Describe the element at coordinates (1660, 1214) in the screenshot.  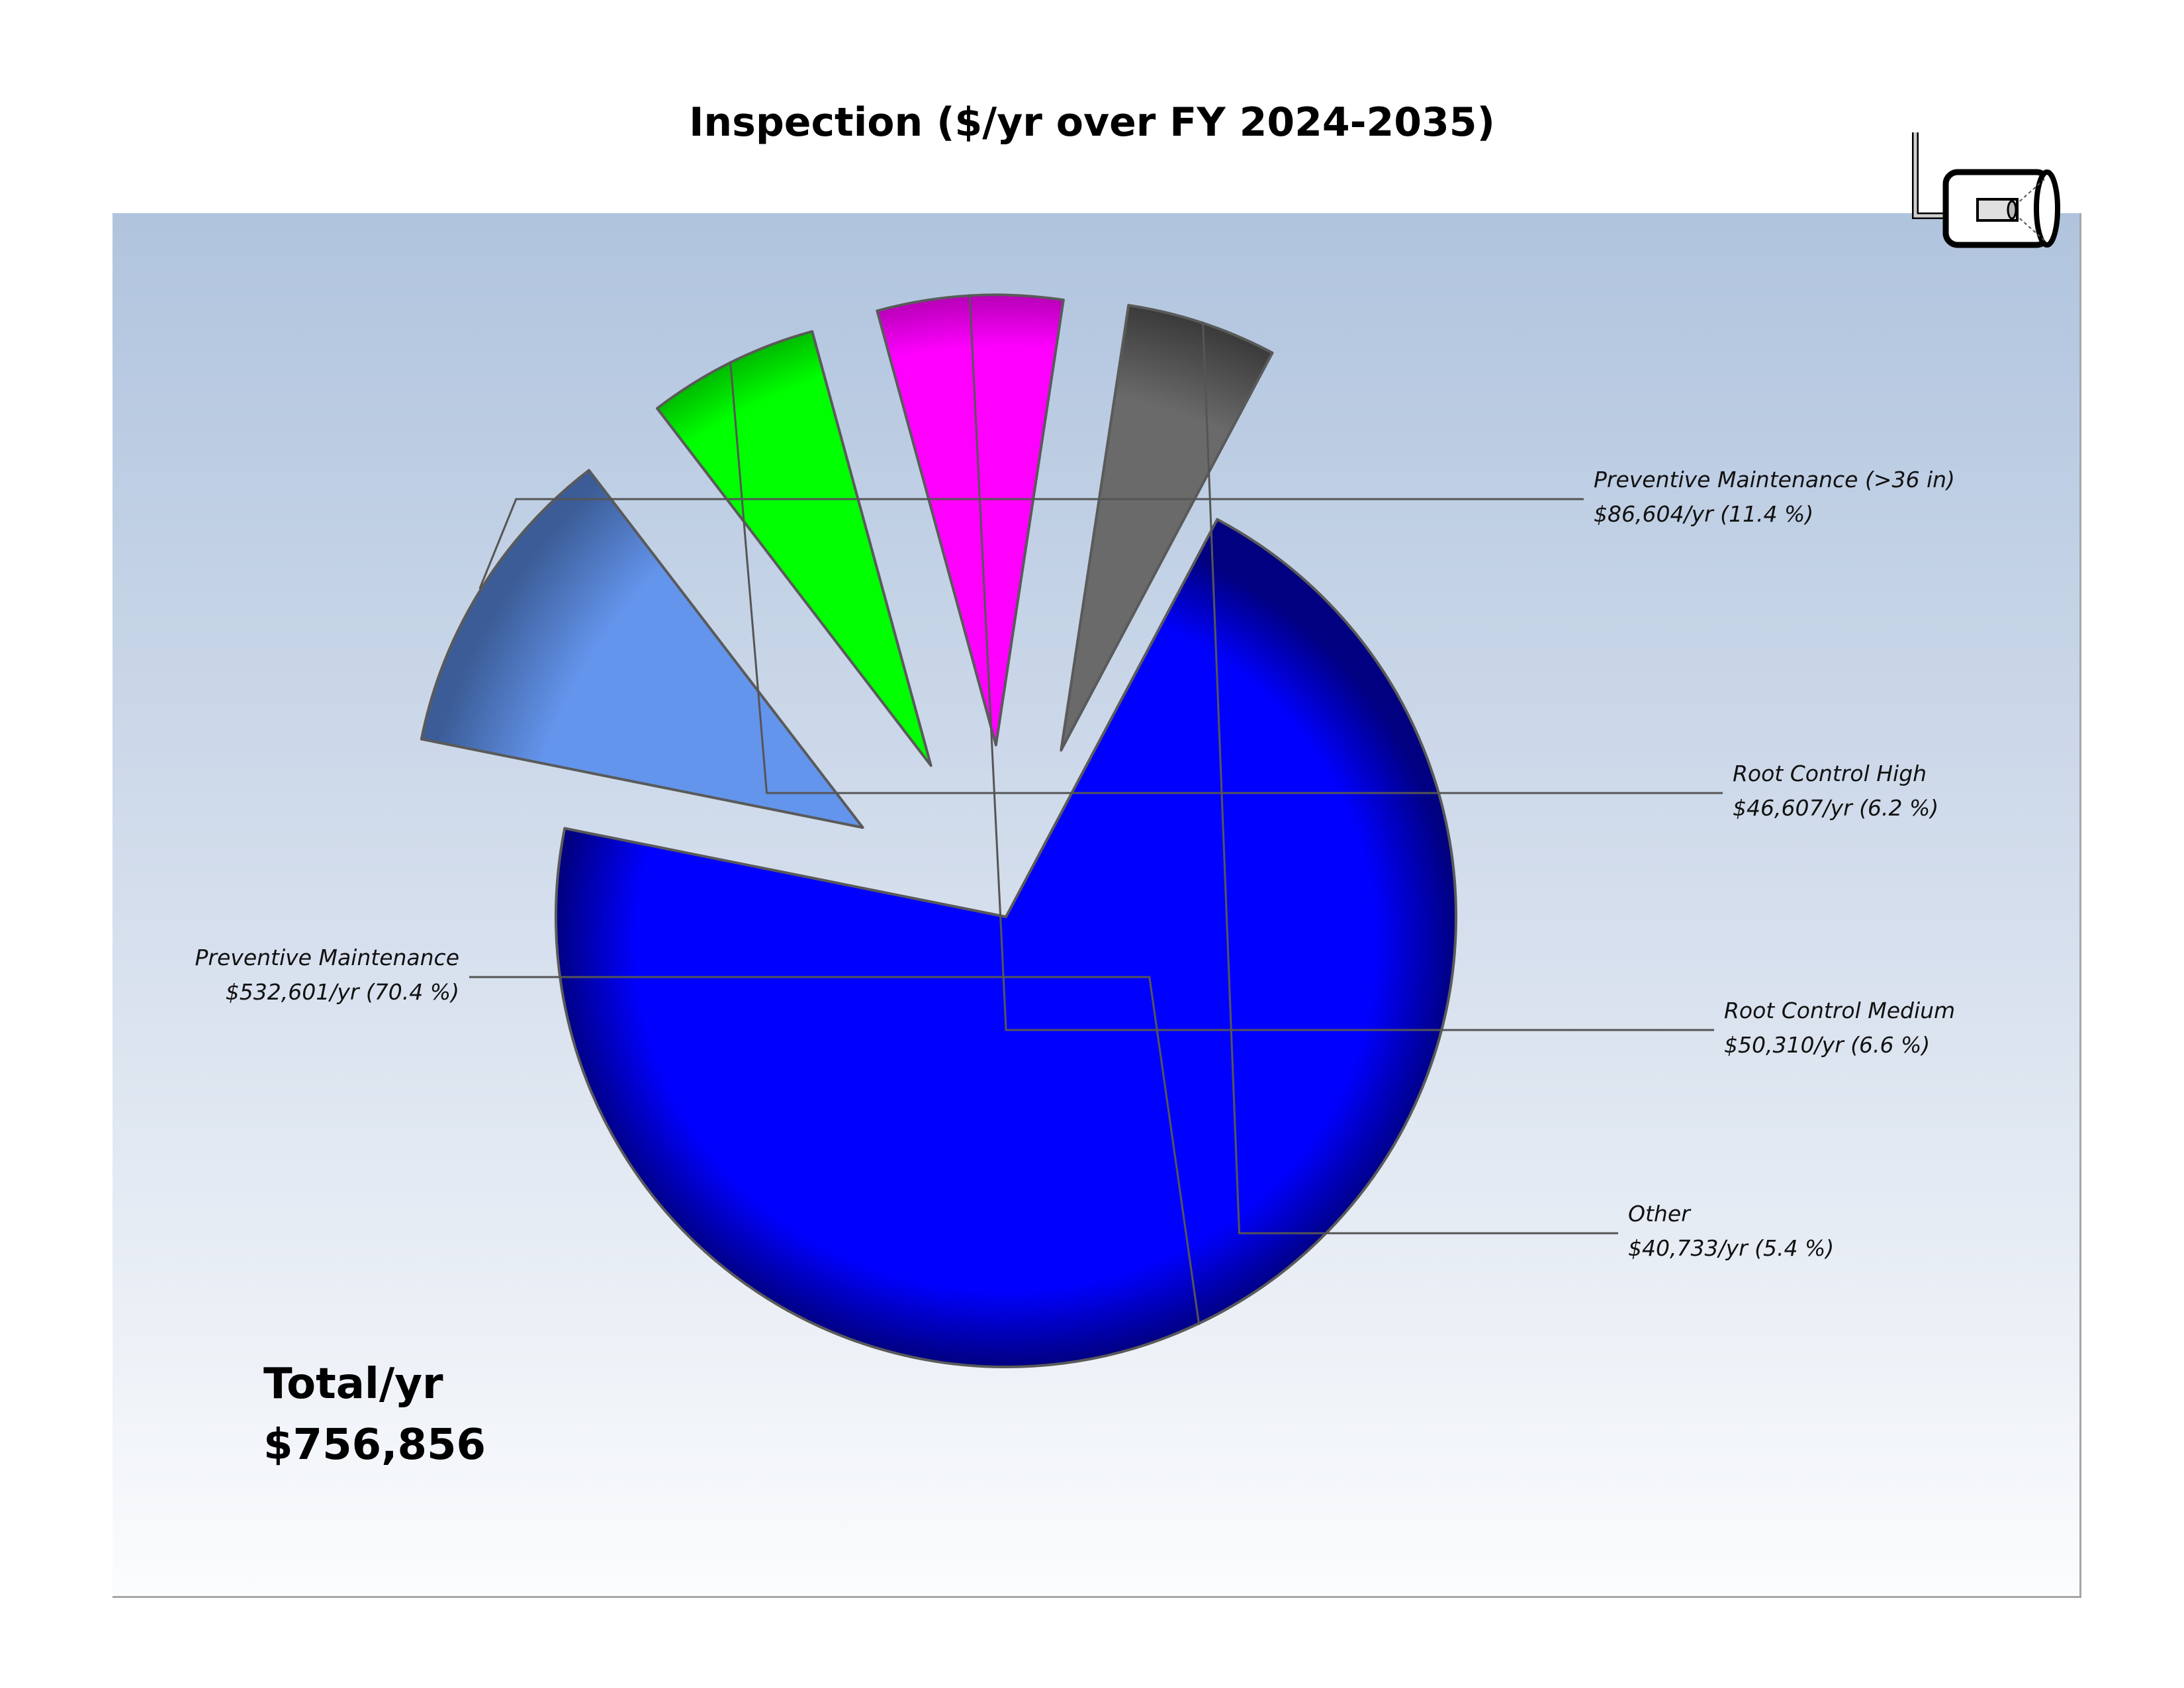
I see `slice-name-label: Other` at that location.